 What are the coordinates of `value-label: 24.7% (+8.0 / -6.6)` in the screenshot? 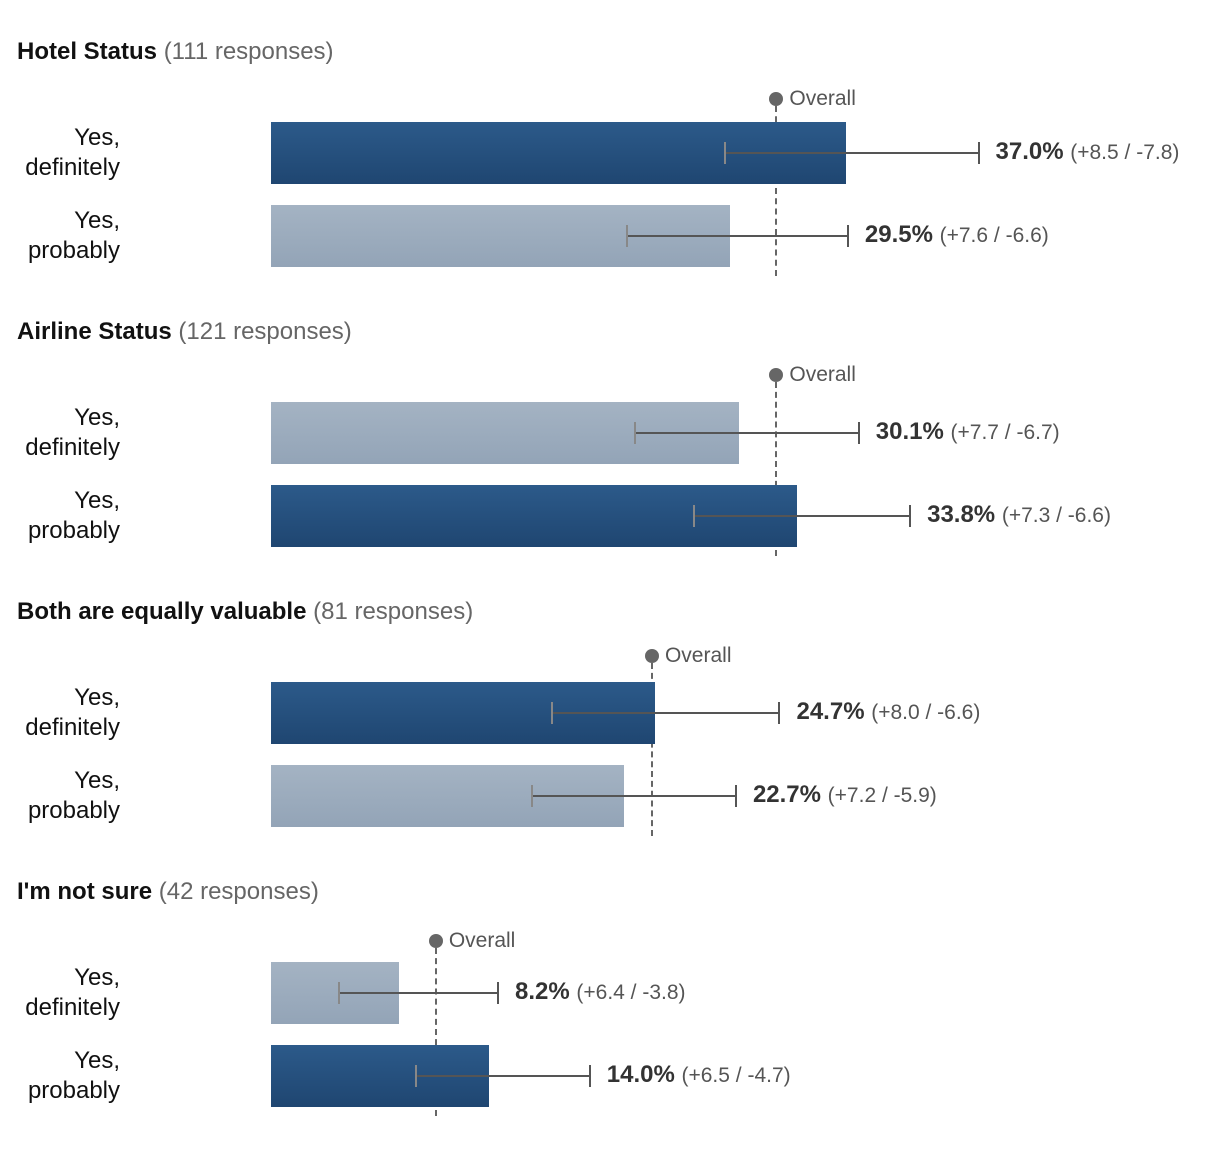 It's located at (888, 712).